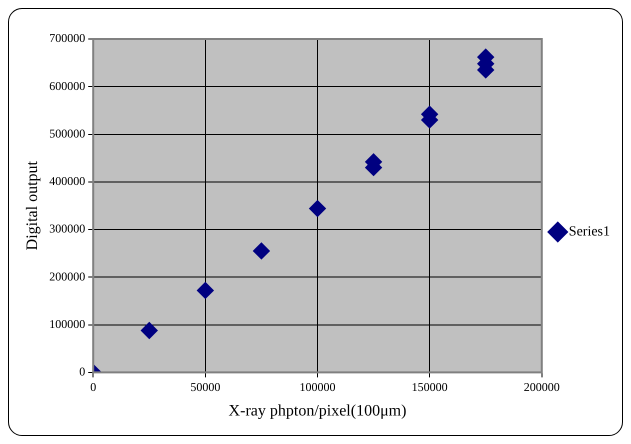  I want to click on x-tick-label: 50000, so click(205, 387).